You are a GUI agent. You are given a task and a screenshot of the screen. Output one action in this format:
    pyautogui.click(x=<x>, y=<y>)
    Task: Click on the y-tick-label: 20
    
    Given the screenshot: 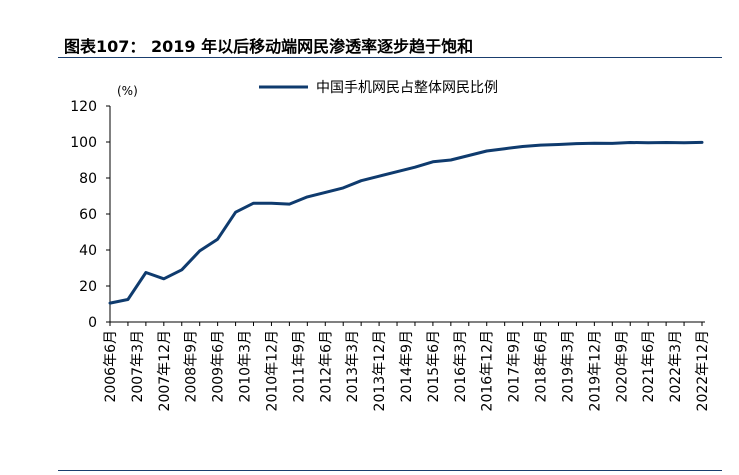 What is the action you would take?
    pyautogui.click(x=88, y=287)
    